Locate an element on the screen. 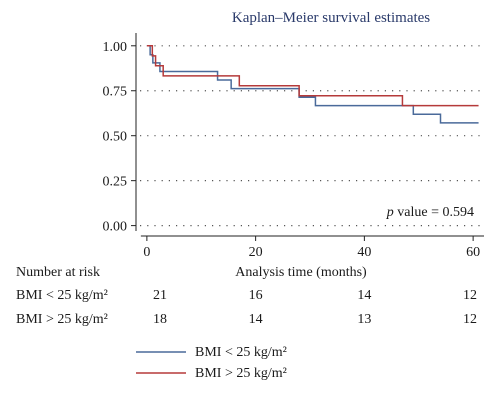  p-value-italic: p is located at coordinates (390, 212).